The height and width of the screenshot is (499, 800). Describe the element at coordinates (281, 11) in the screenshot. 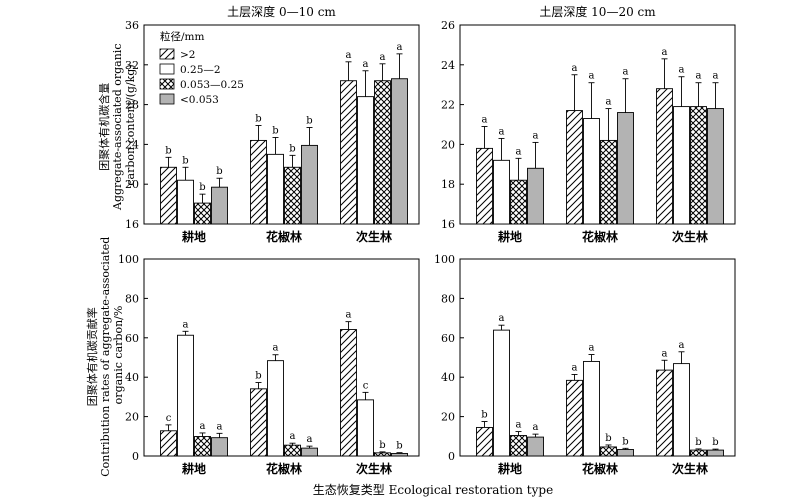

I see `panel-title: 土层深度 0—10 cm` at that location.